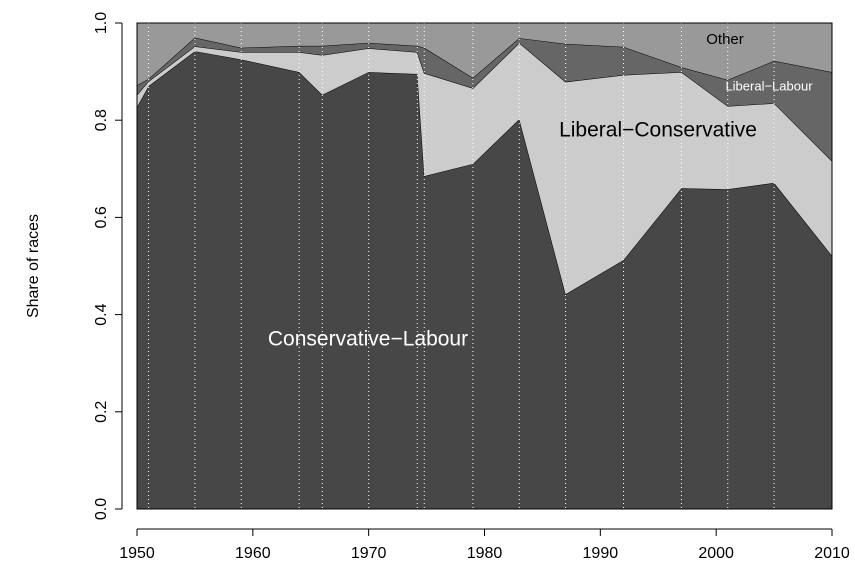 The width and height of the screenshot is (855, 579). I want to click on x-tick-label: 1990, so click(601, 553).